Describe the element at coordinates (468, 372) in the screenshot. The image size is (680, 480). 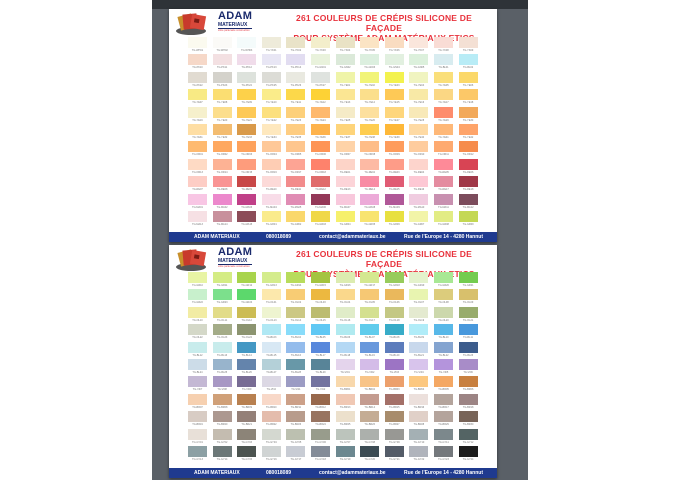
I see `swatch-code-label: TG-VI06` at that location.